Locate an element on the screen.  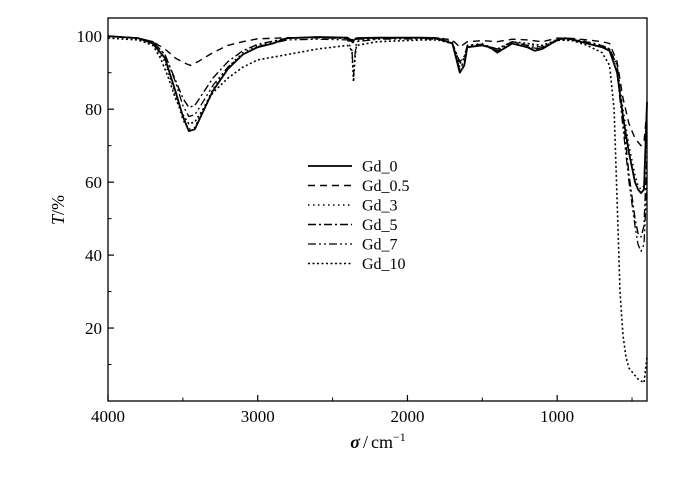
y-axis-label: T/% is located at coordinates (58, 210).